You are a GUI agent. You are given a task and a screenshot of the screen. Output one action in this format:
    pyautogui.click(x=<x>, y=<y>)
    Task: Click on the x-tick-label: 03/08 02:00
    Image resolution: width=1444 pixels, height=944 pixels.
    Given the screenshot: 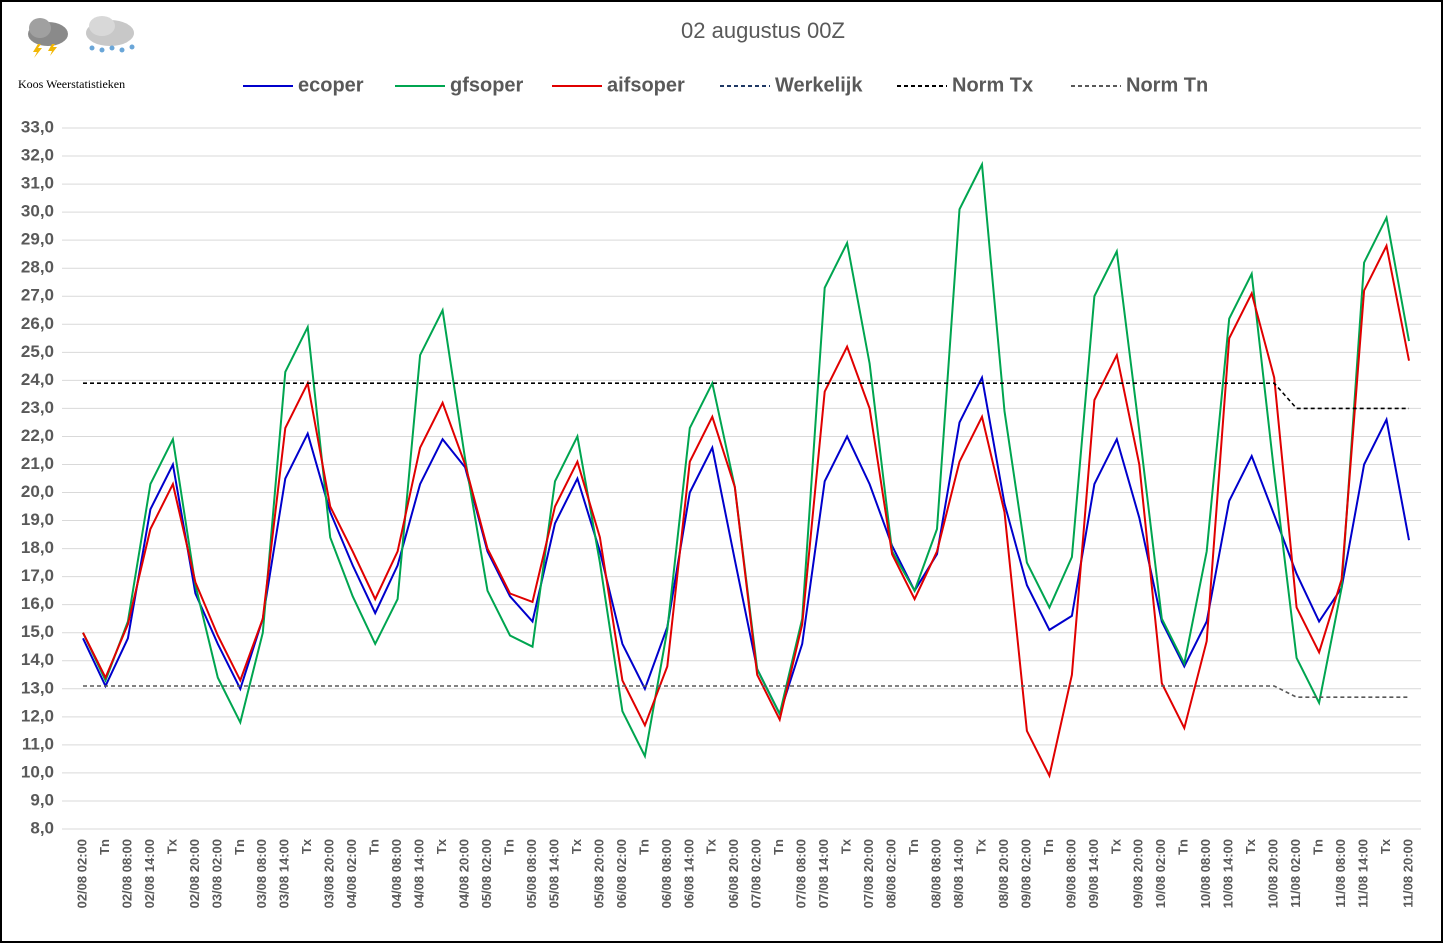 What is the action you would take?
    pyautogui.click(x=216, y=873)
    